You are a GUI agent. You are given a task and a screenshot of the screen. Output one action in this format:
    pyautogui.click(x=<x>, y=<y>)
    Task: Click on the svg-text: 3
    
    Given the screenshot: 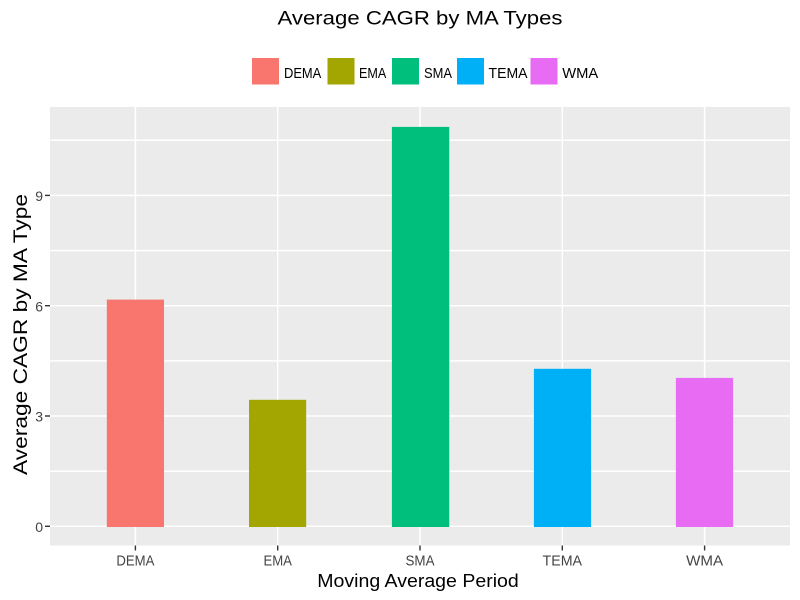 What is the action you would take?
    pyautogui.click(x=39, y=417)
    